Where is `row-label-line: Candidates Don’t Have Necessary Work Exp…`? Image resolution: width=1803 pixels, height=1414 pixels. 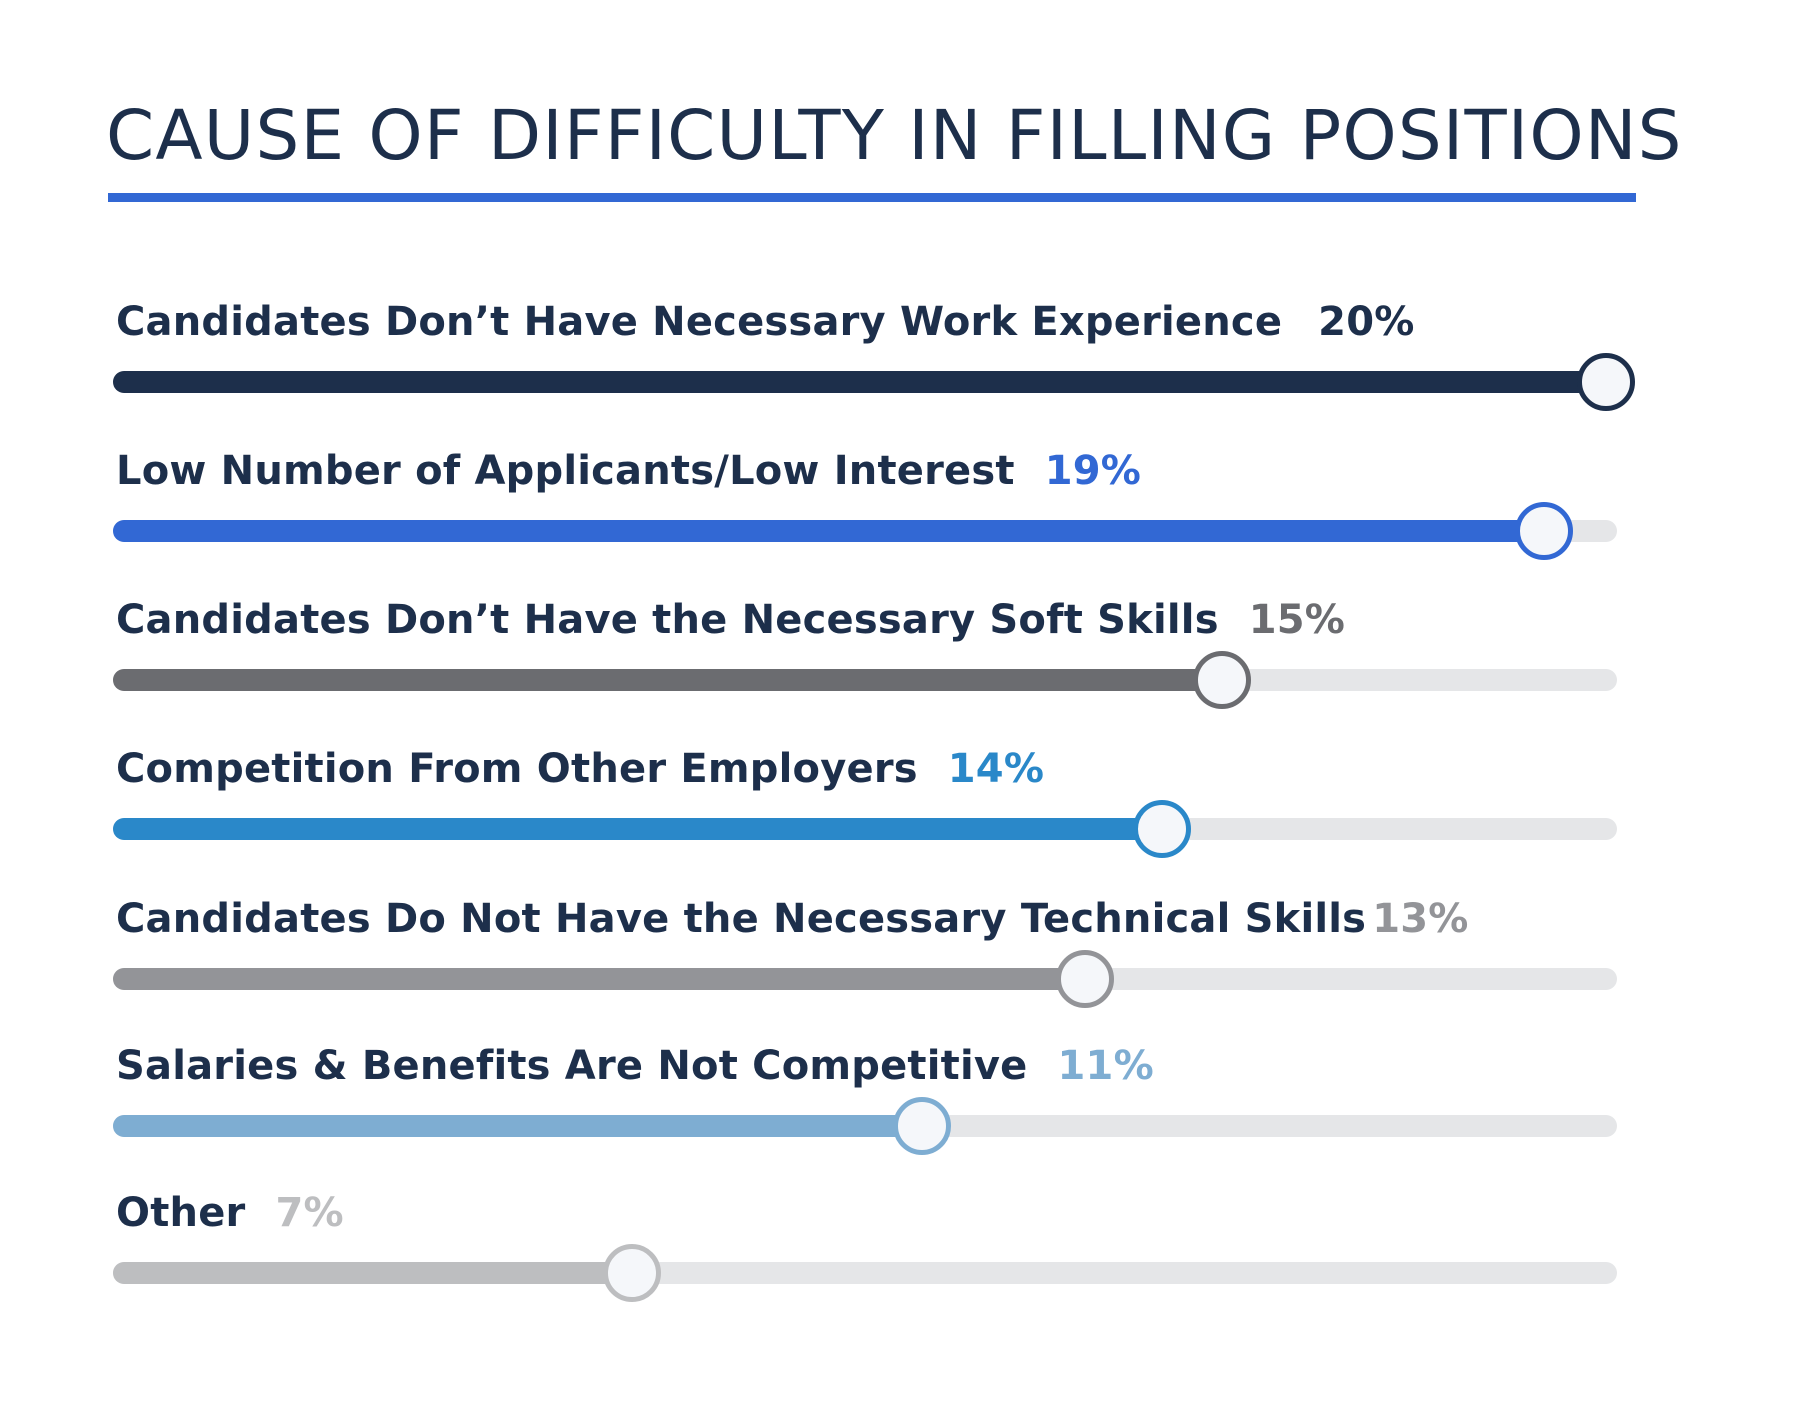
row-label-line: Candidates Don’t Have Necessary Work Exp… is located at coordinates (765, 322).